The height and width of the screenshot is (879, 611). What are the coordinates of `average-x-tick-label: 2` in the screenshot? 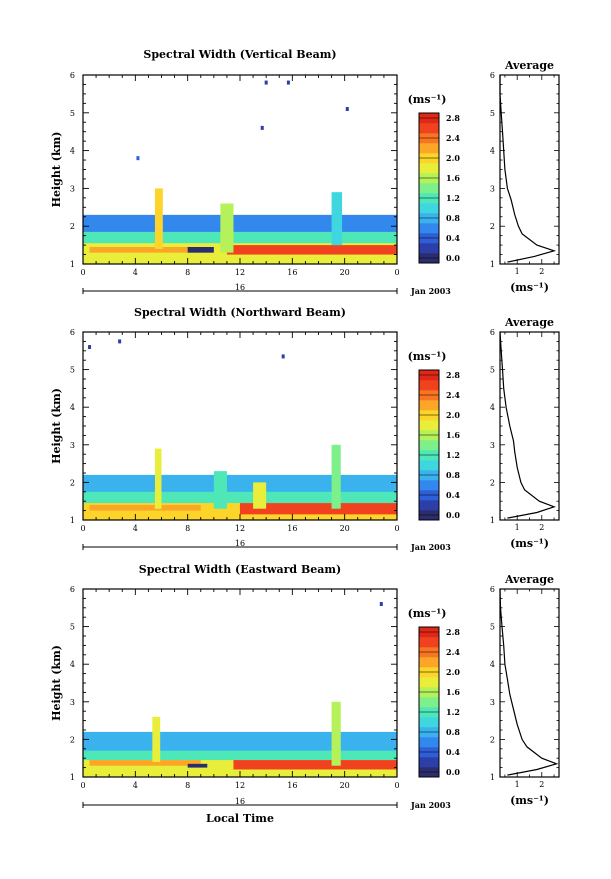 It's located at (541, 527).